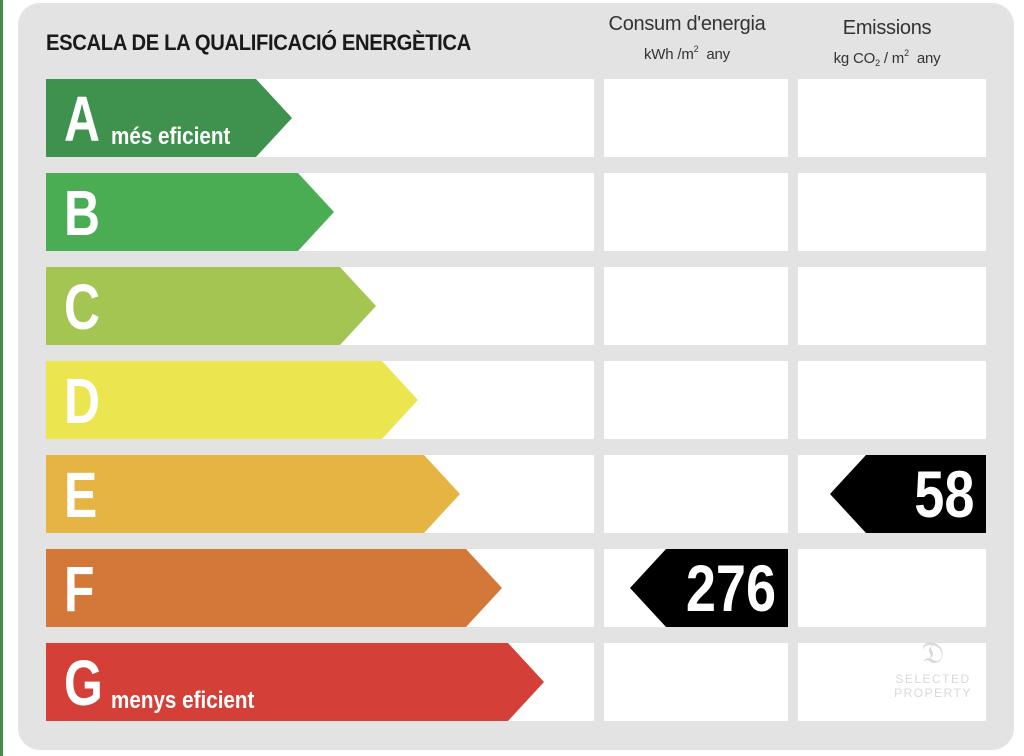  Describe the element at coordinates (295, 682) in the screenshot. I see `rating-arrow-g: G menys eficient` at that location.